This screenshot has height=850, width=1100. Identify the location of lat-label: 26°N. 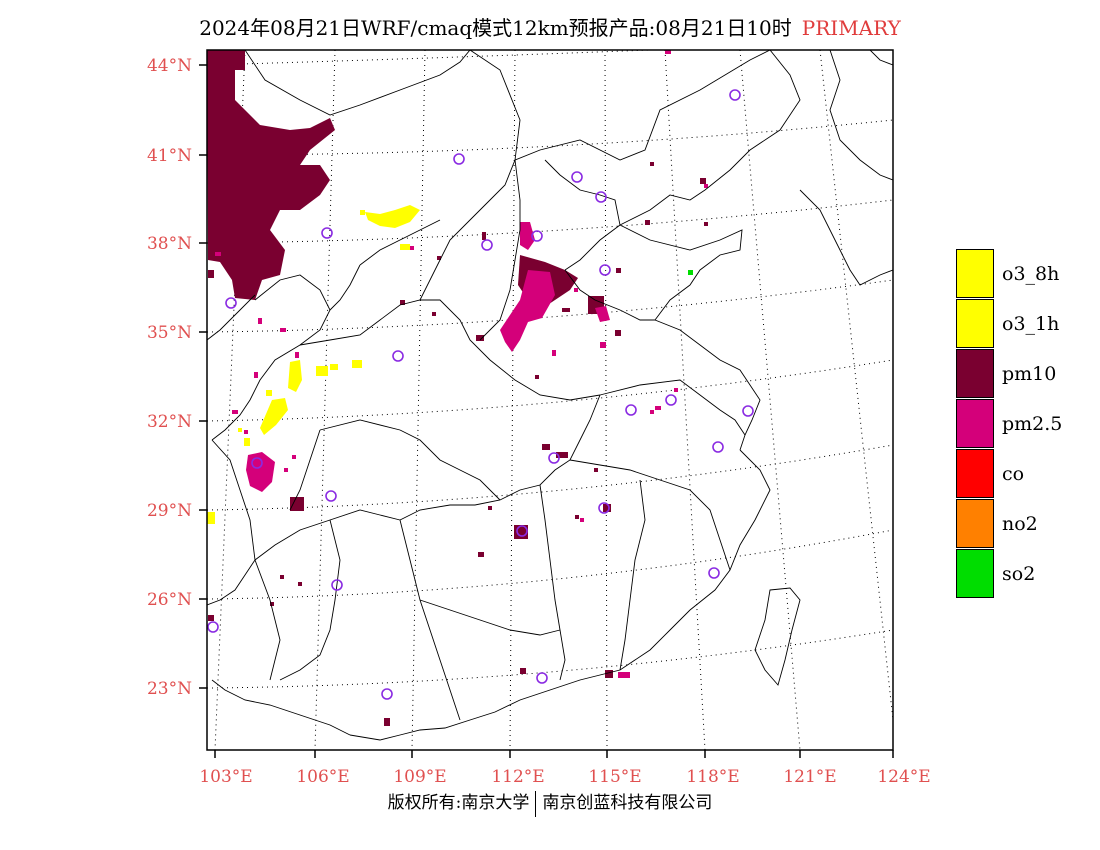
(169, 600).